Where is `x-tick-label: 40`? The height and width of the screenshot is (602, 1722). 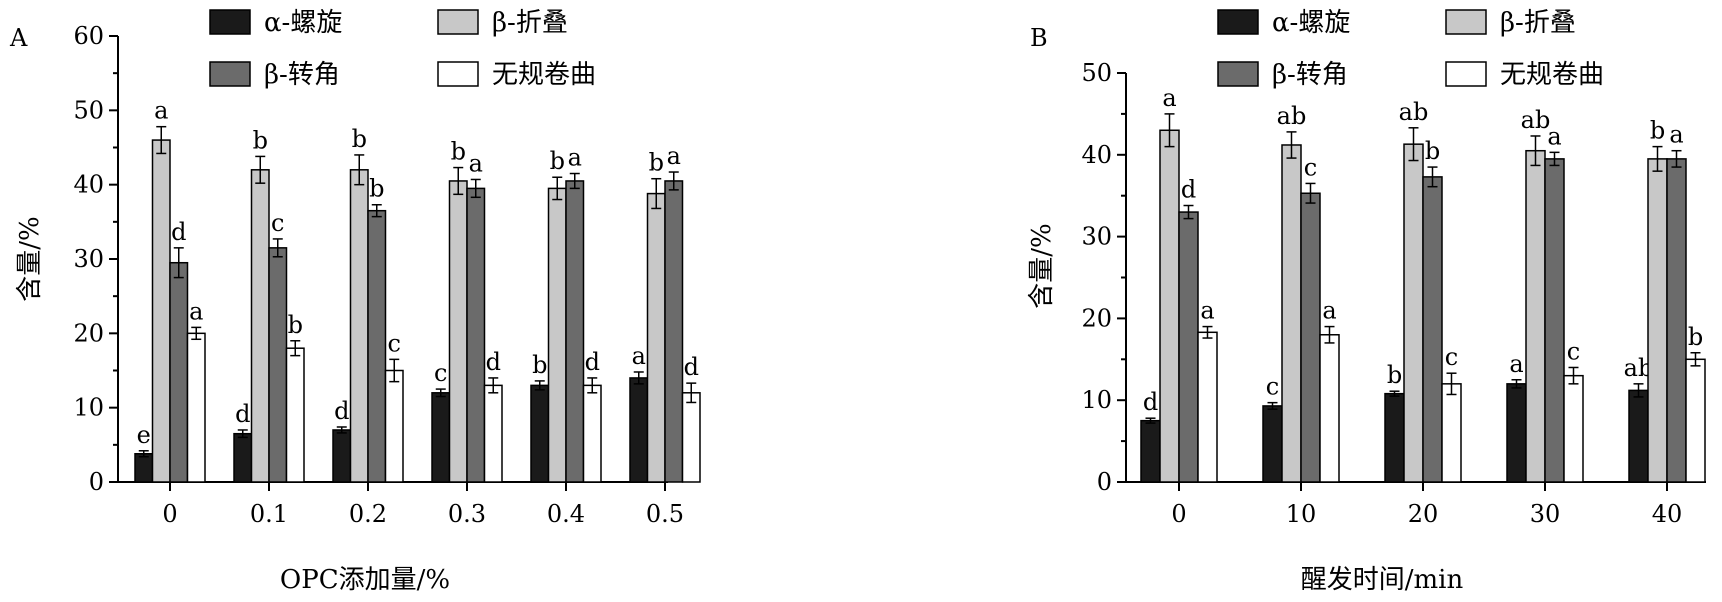 x-tick-label: 40 is located at coordinates (1667, 514).